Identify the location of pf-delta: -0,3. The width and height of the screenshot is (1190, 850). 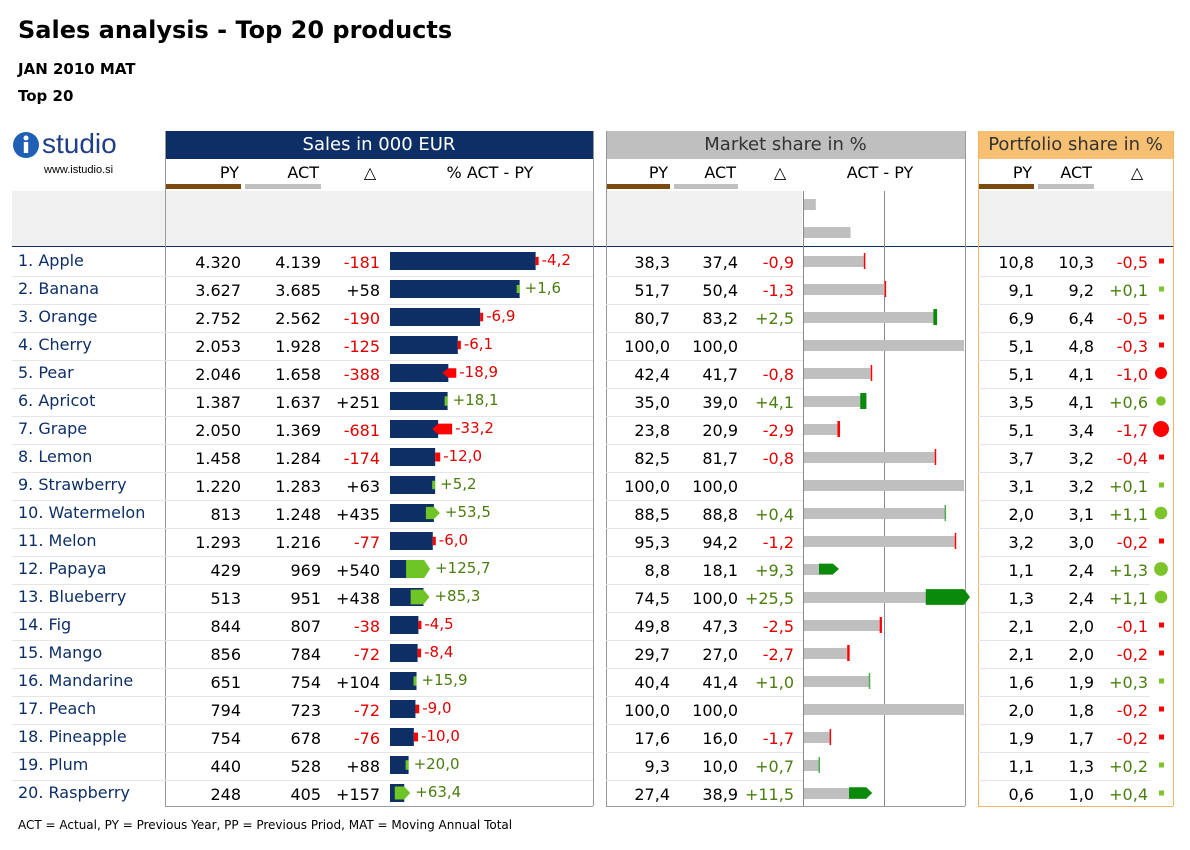
(1132, 346).